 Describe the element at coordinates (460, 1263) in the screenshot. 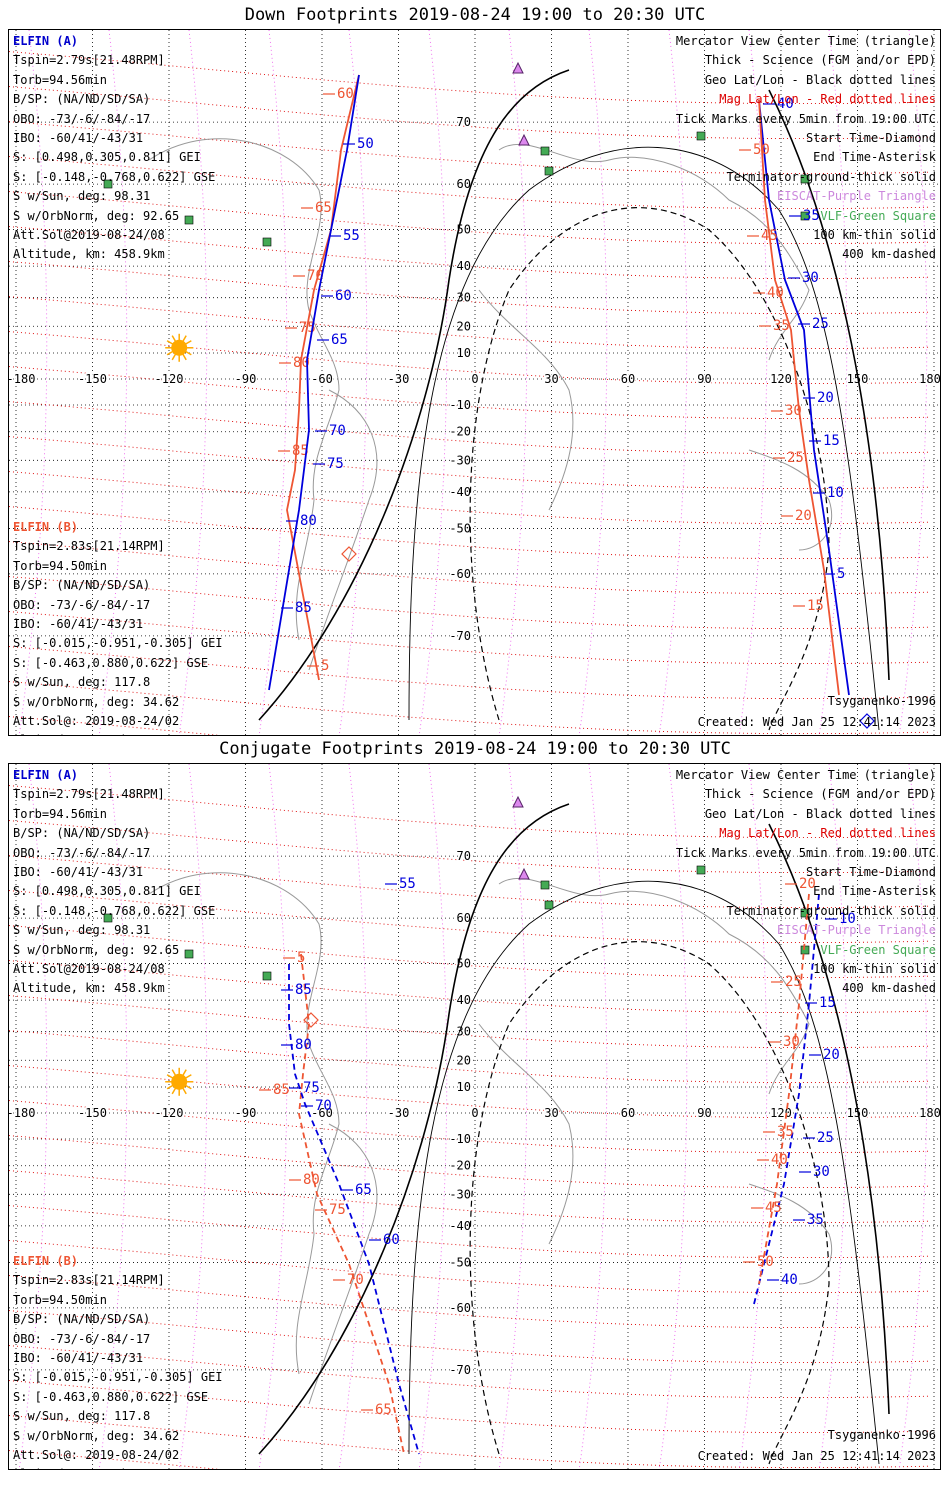

I see `lat-label: -50` at that location.